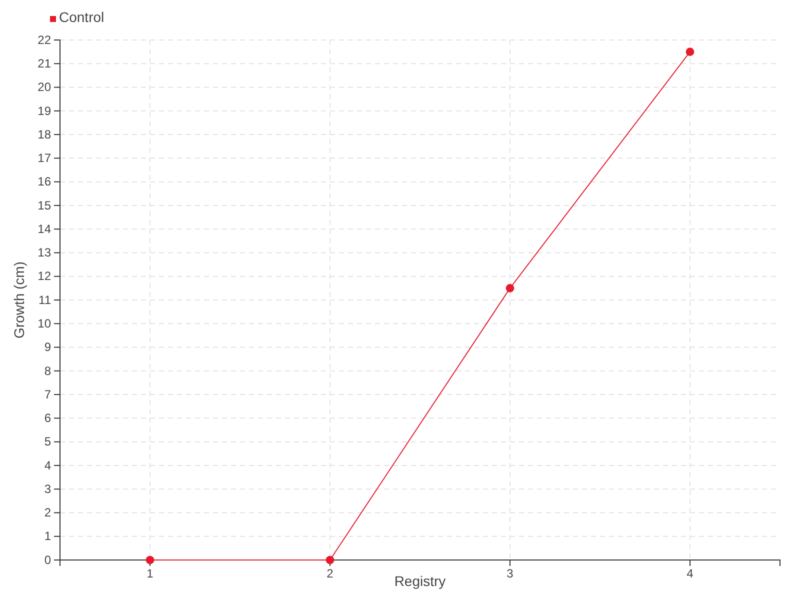 Image resolution: width=800 pixels, height=600 pixels. Describe the element at coordinates (48, 347) in the screenshot. I see `y-tick-label: 9` at that location.